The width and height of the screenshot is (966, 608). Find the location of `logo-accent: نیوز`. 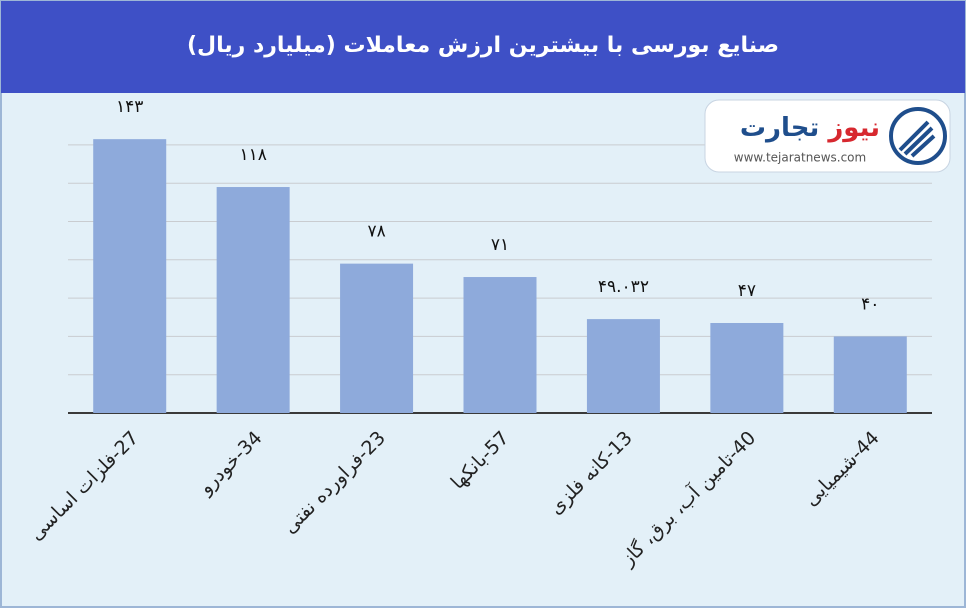

logo-accent: نیوز is located at coordinates (853, 128).